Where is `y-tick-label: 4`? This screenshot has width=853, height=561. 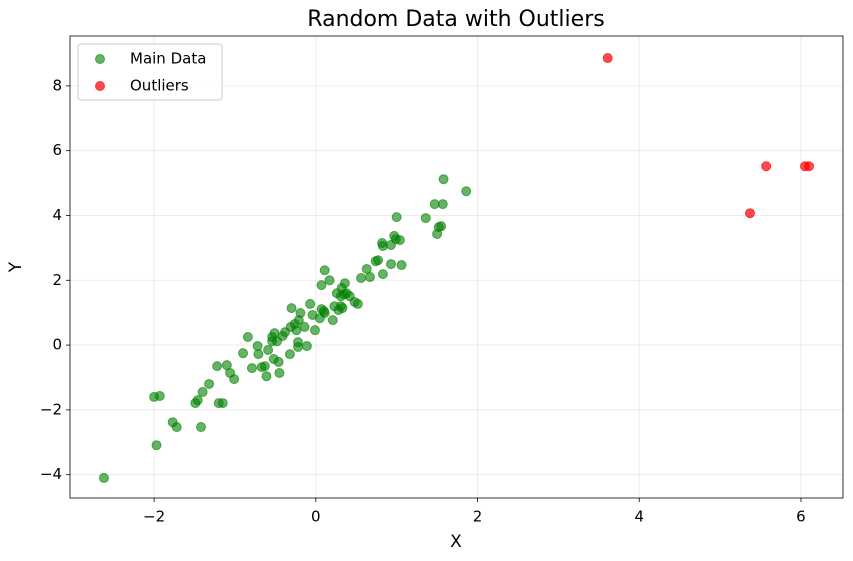
y-tick-label: 4 is located at coordinates (57, 215).